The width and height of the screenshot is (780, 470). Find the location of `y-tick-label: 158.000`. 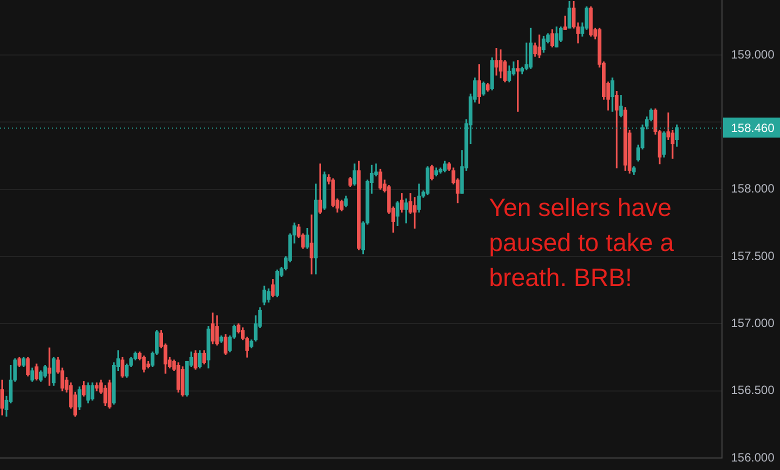

y-tick-label: 158.000 is located at coordinates (753, 189).